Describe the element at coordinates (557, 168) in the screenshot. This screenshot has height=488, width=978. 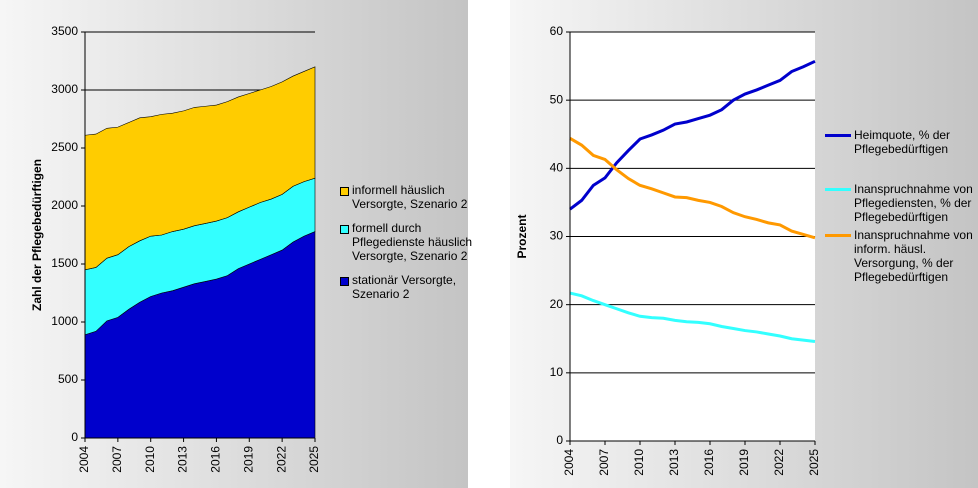
I see `y-tick-label: 40` at that location.